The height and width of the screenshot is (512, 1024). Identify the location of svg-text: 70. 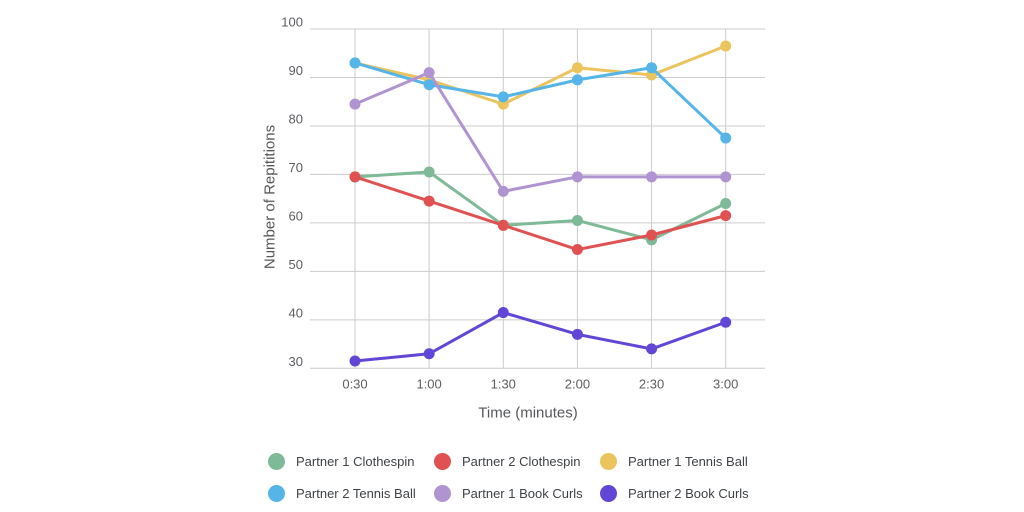
(296, 167).